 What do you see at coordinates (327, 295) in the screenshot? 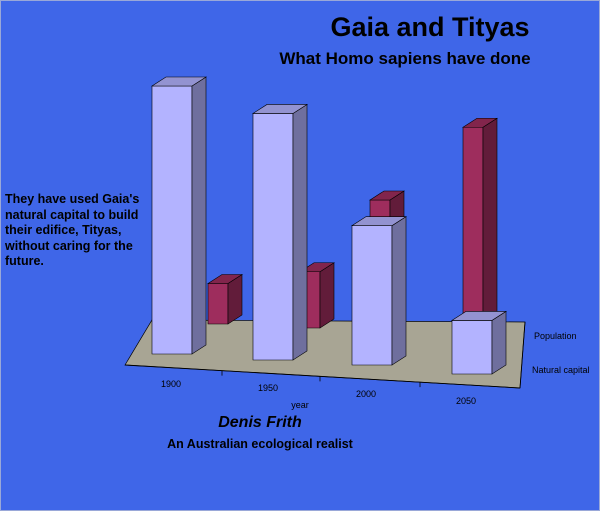
I see `bar-population-1950-side` at bounding box center [327, 295].